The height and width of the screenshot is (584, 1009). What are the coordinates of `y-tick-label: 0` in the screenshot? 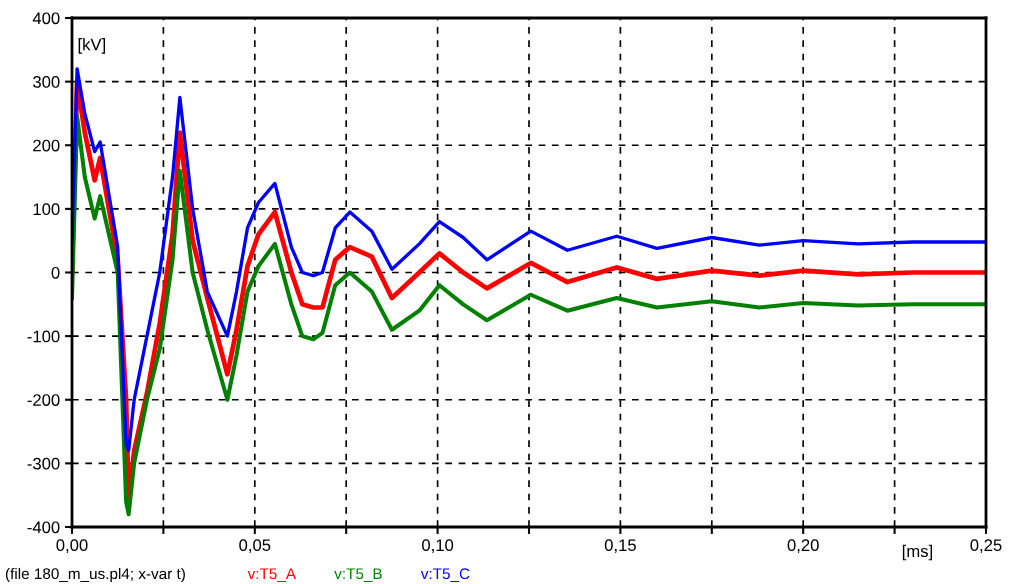 It's located at (55, 272).